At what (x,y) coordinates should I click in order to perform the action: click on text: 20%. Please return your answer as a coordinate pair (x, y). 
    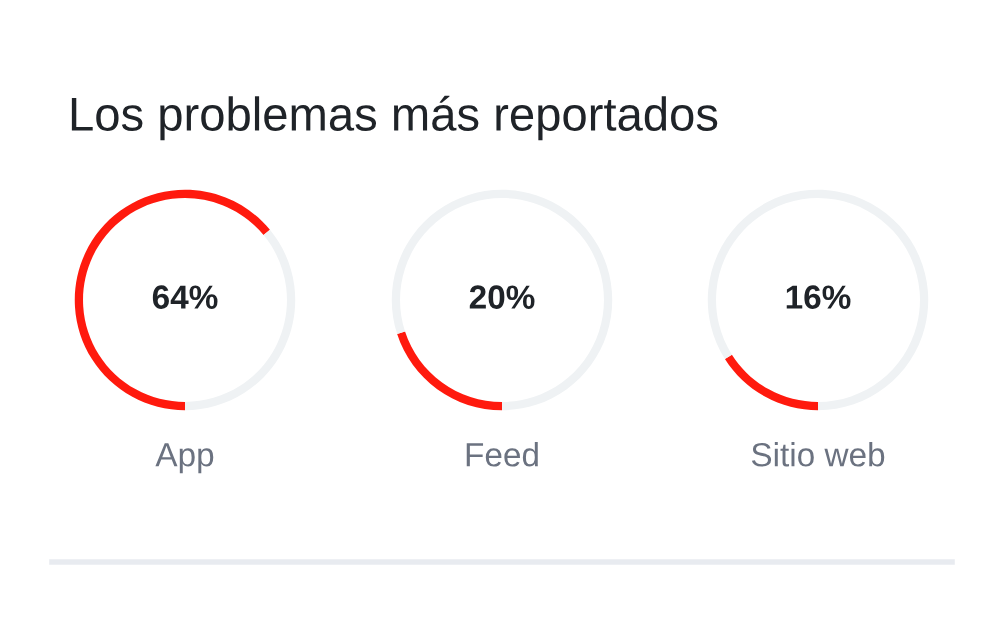
    Looking at the image, I should click on (502, 297).